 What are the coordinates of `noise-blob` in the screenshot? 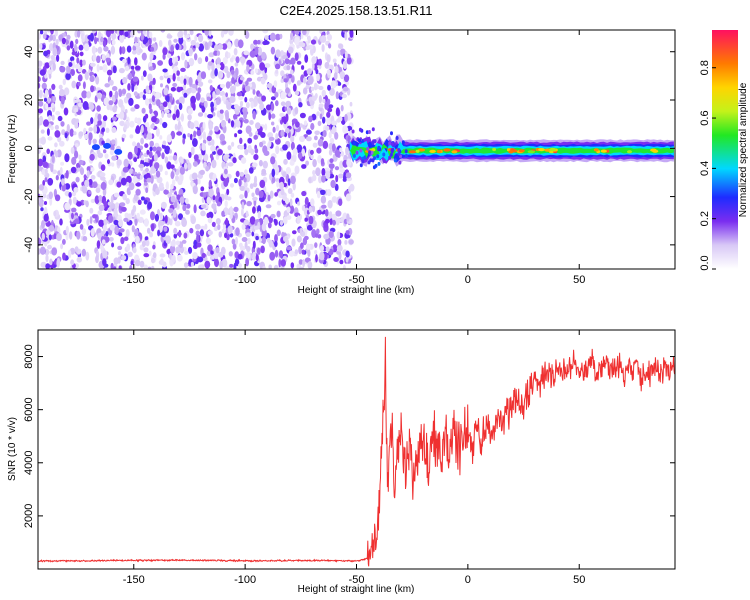 It's located at (118, 151).